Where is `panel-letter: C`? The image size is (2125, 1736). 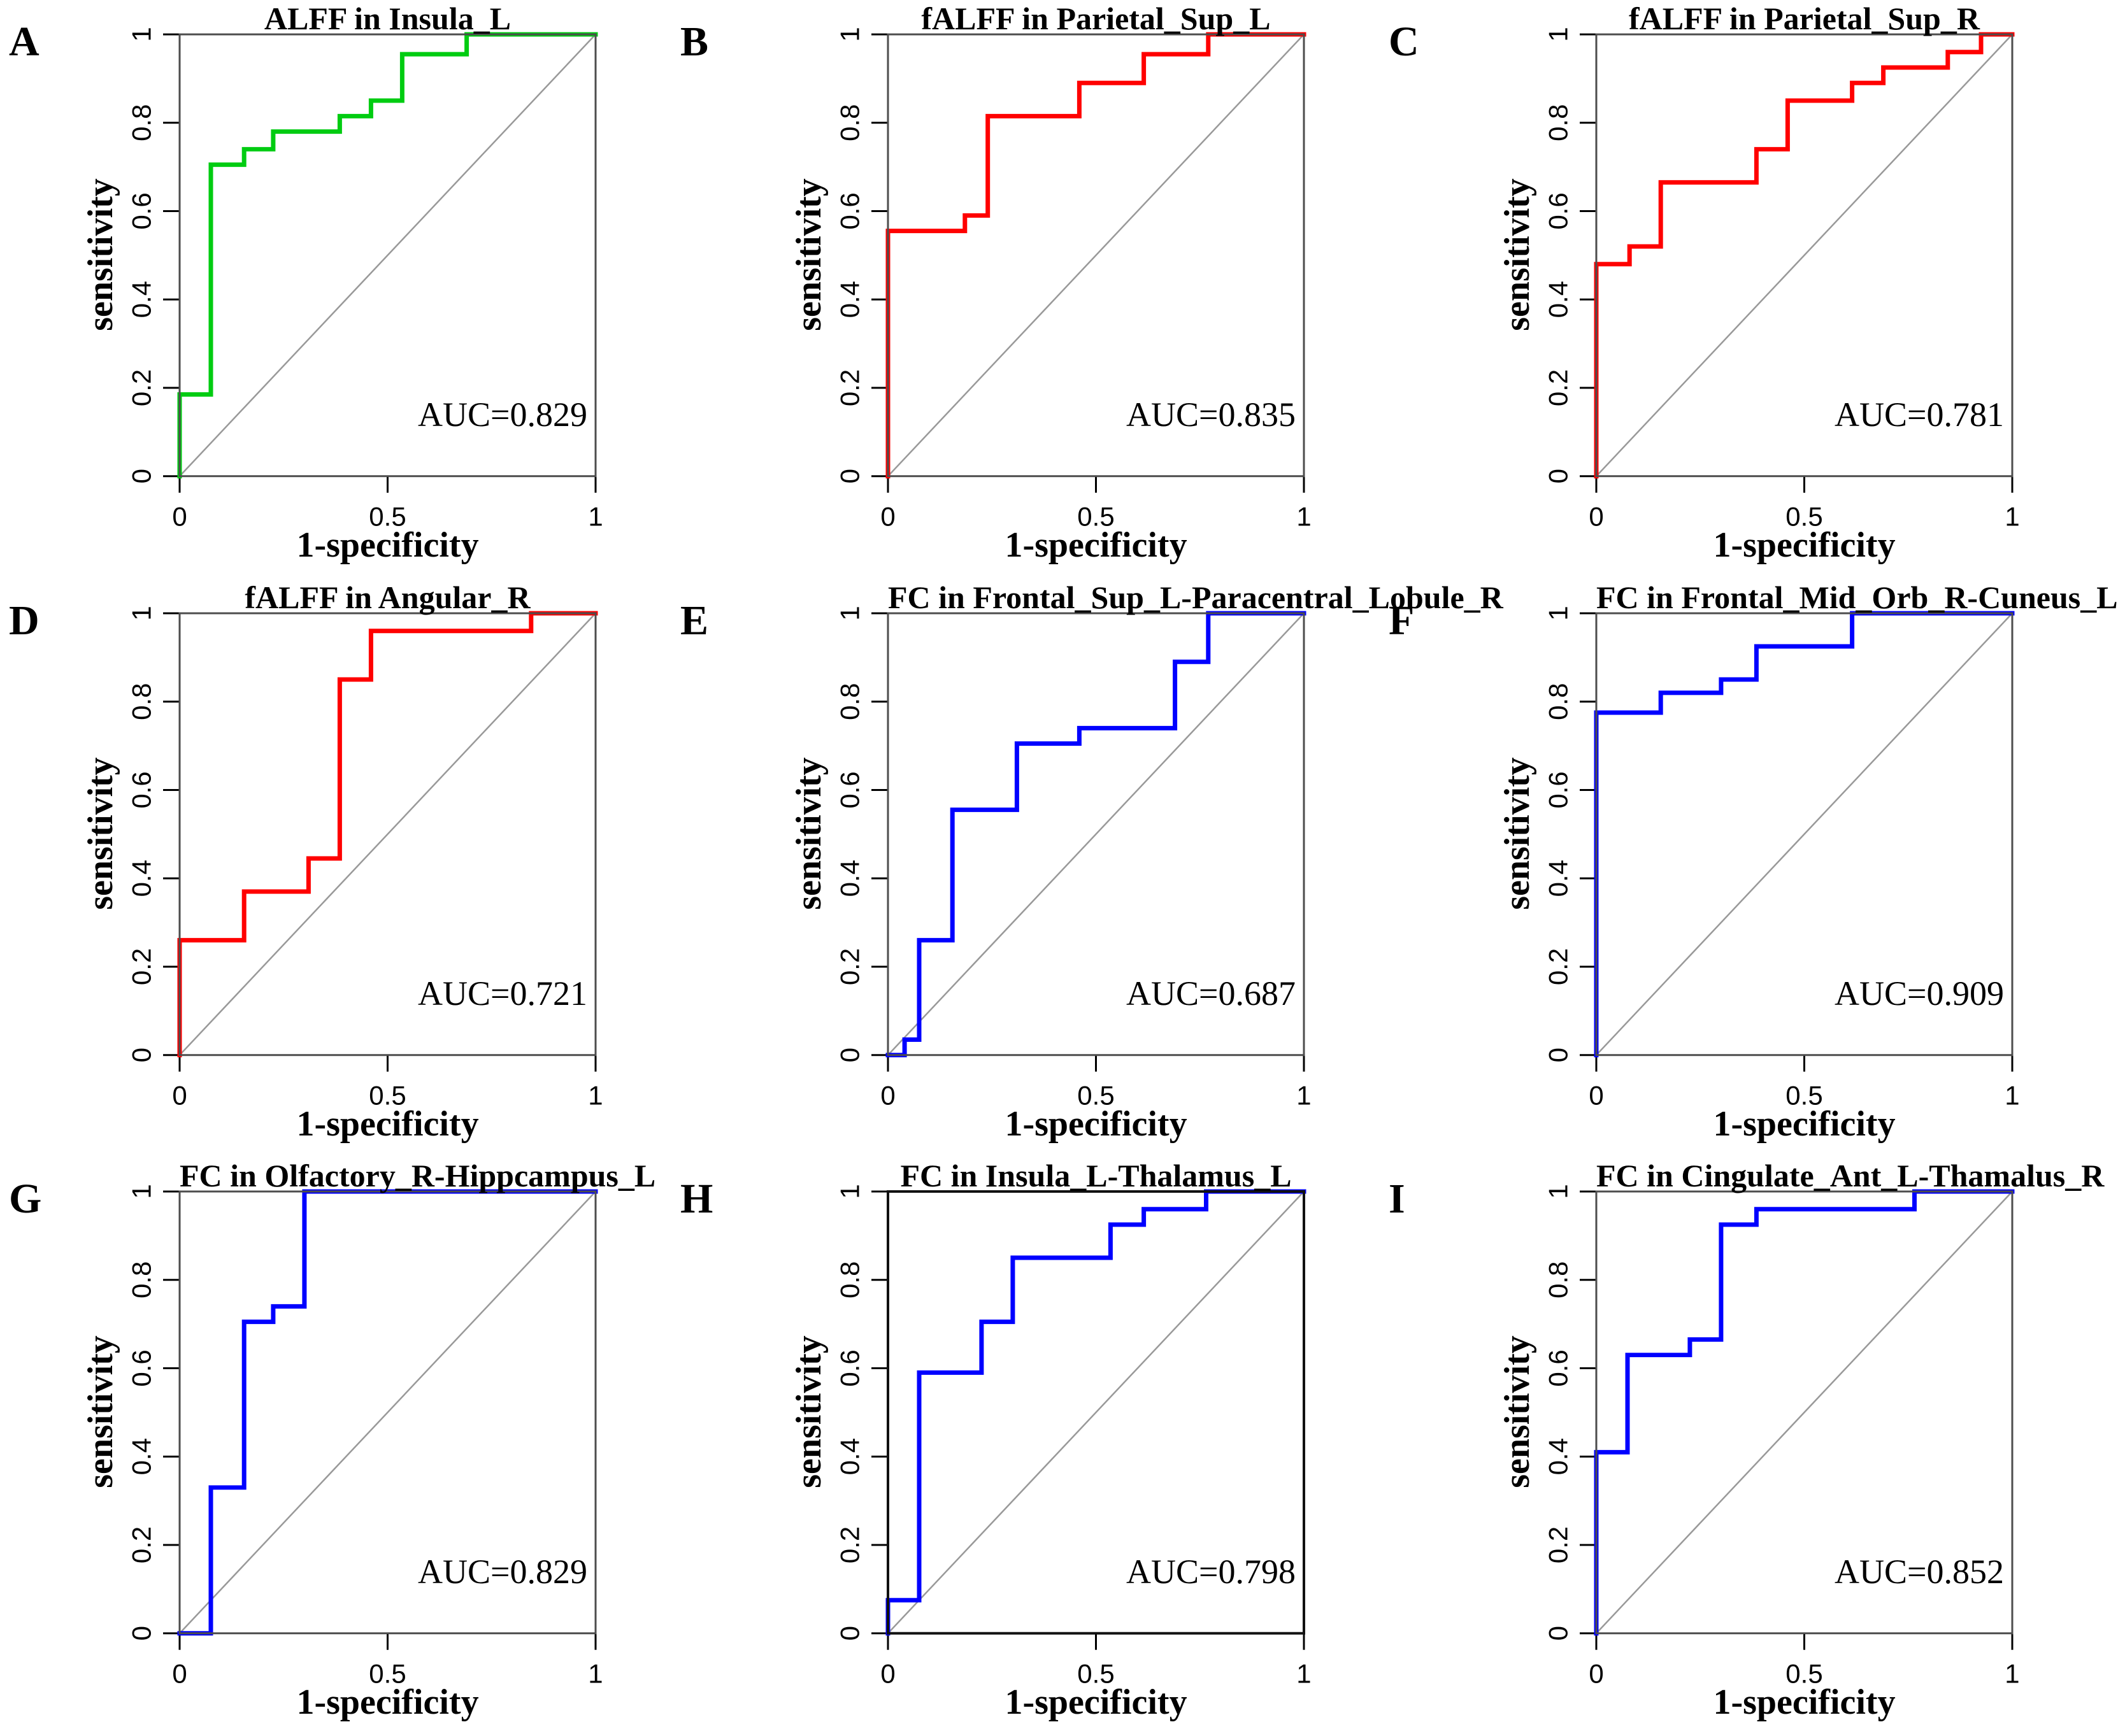
panel-letter: C is located at coordinates (1404, 41).